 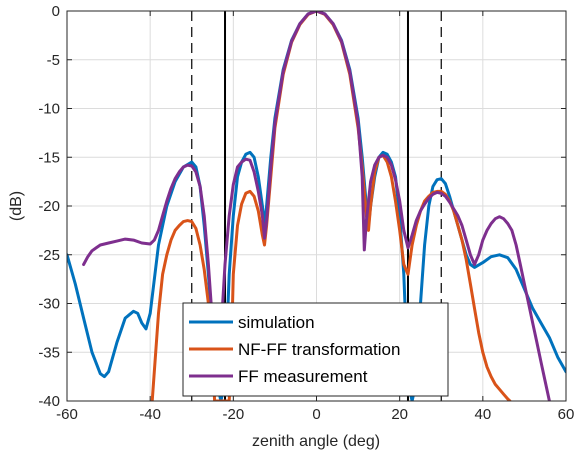 What do you see at coordinates (49, 157) in the screenshot?
I see `y-tick-label: -15` at bounding box center [49, 157].